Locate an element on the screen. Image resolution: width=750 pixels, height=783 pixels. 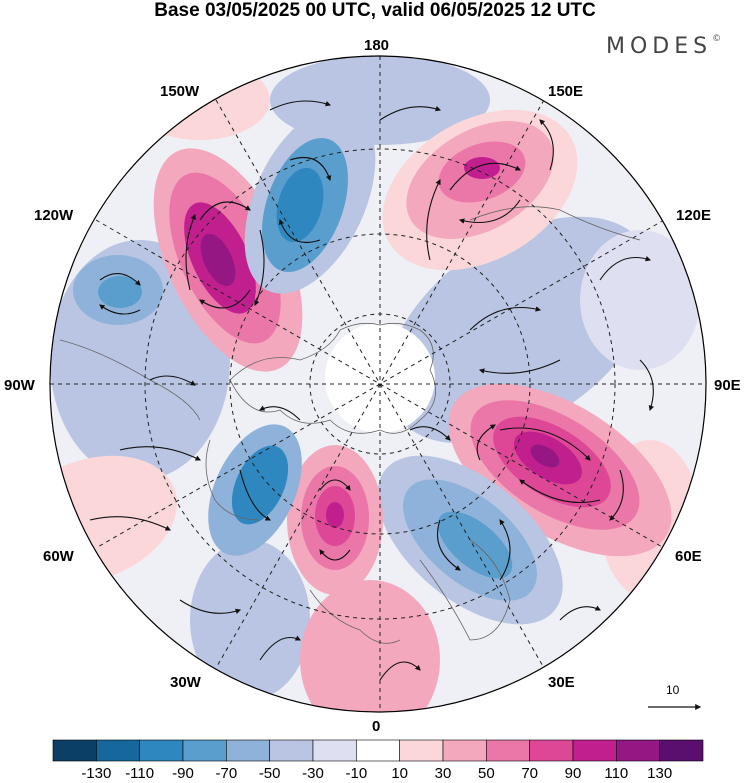
colorbar-tick-label: -70 is located at coordinates (226, 773).